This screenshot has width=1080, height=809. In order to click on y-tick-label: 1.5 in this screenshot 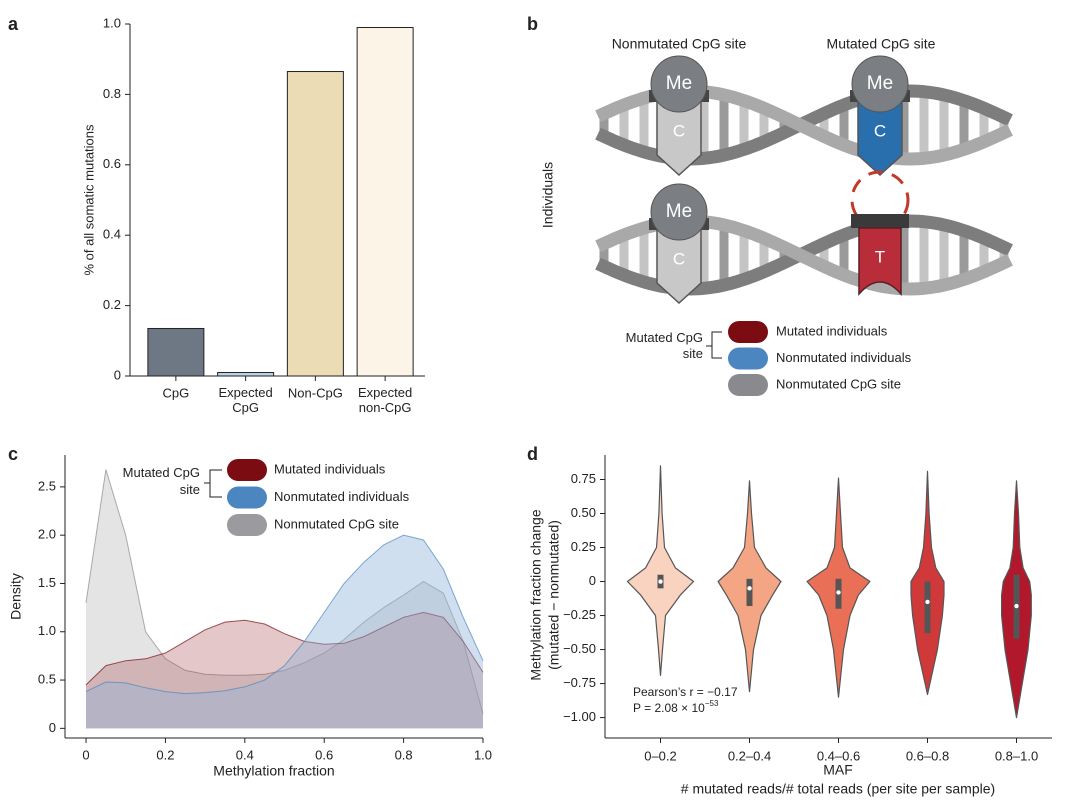, I will do `click(47, 582)`.